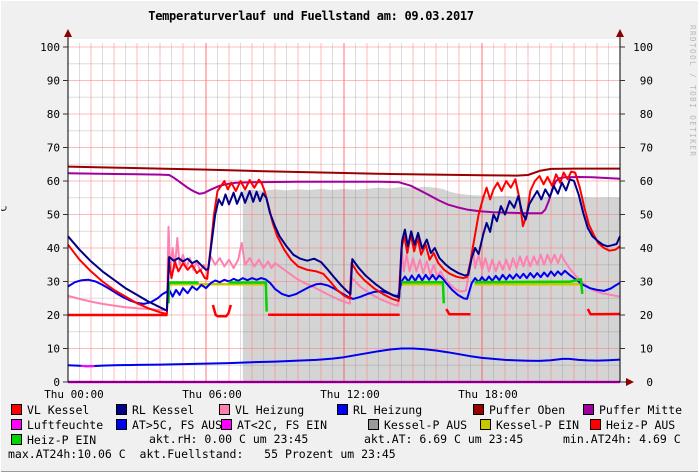 This screenshot has height=472, width=698. What do you see at coordinates (646, 81) in the screenshot?
I see `y-tick-label-right: 90` at bounding box center [646, 81].